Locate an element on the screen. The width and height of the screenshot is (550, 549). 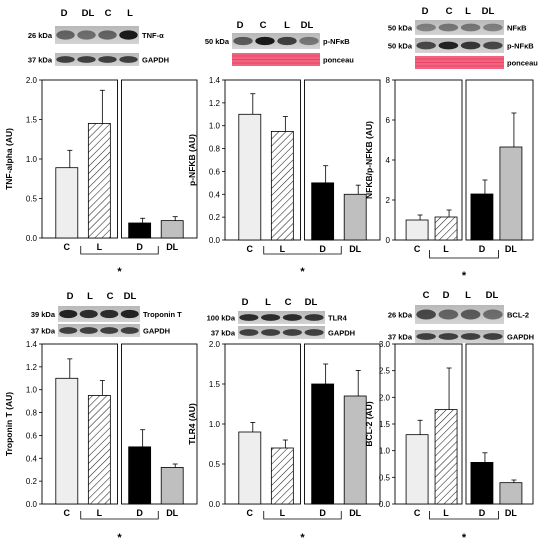
y-tick-label: 1.2 is located at coordinates (32, 367).